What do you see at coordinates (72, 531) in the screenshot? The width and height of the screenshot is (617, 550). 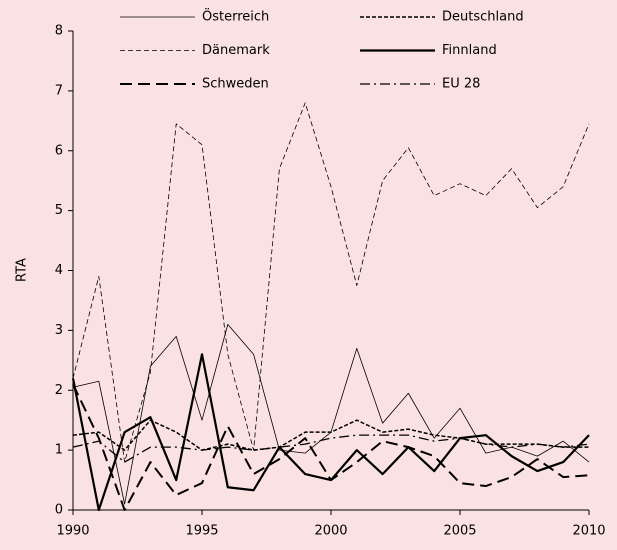 I see `x-tick-label: 1990` at bounding box center [72, 531].